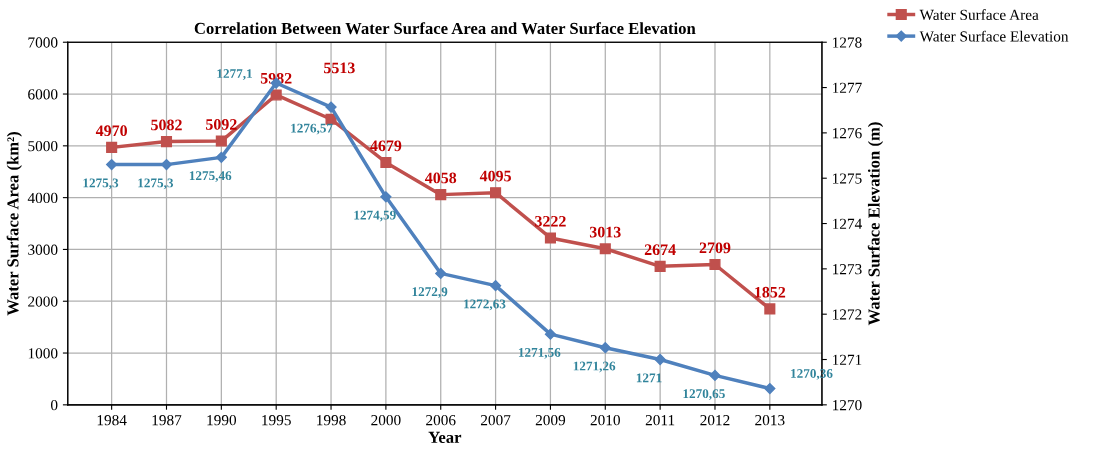  What do you see at coordinates (234, 74) in the screenshot?
I see `data-label: 1277,1` at bounding box center [234, 74].